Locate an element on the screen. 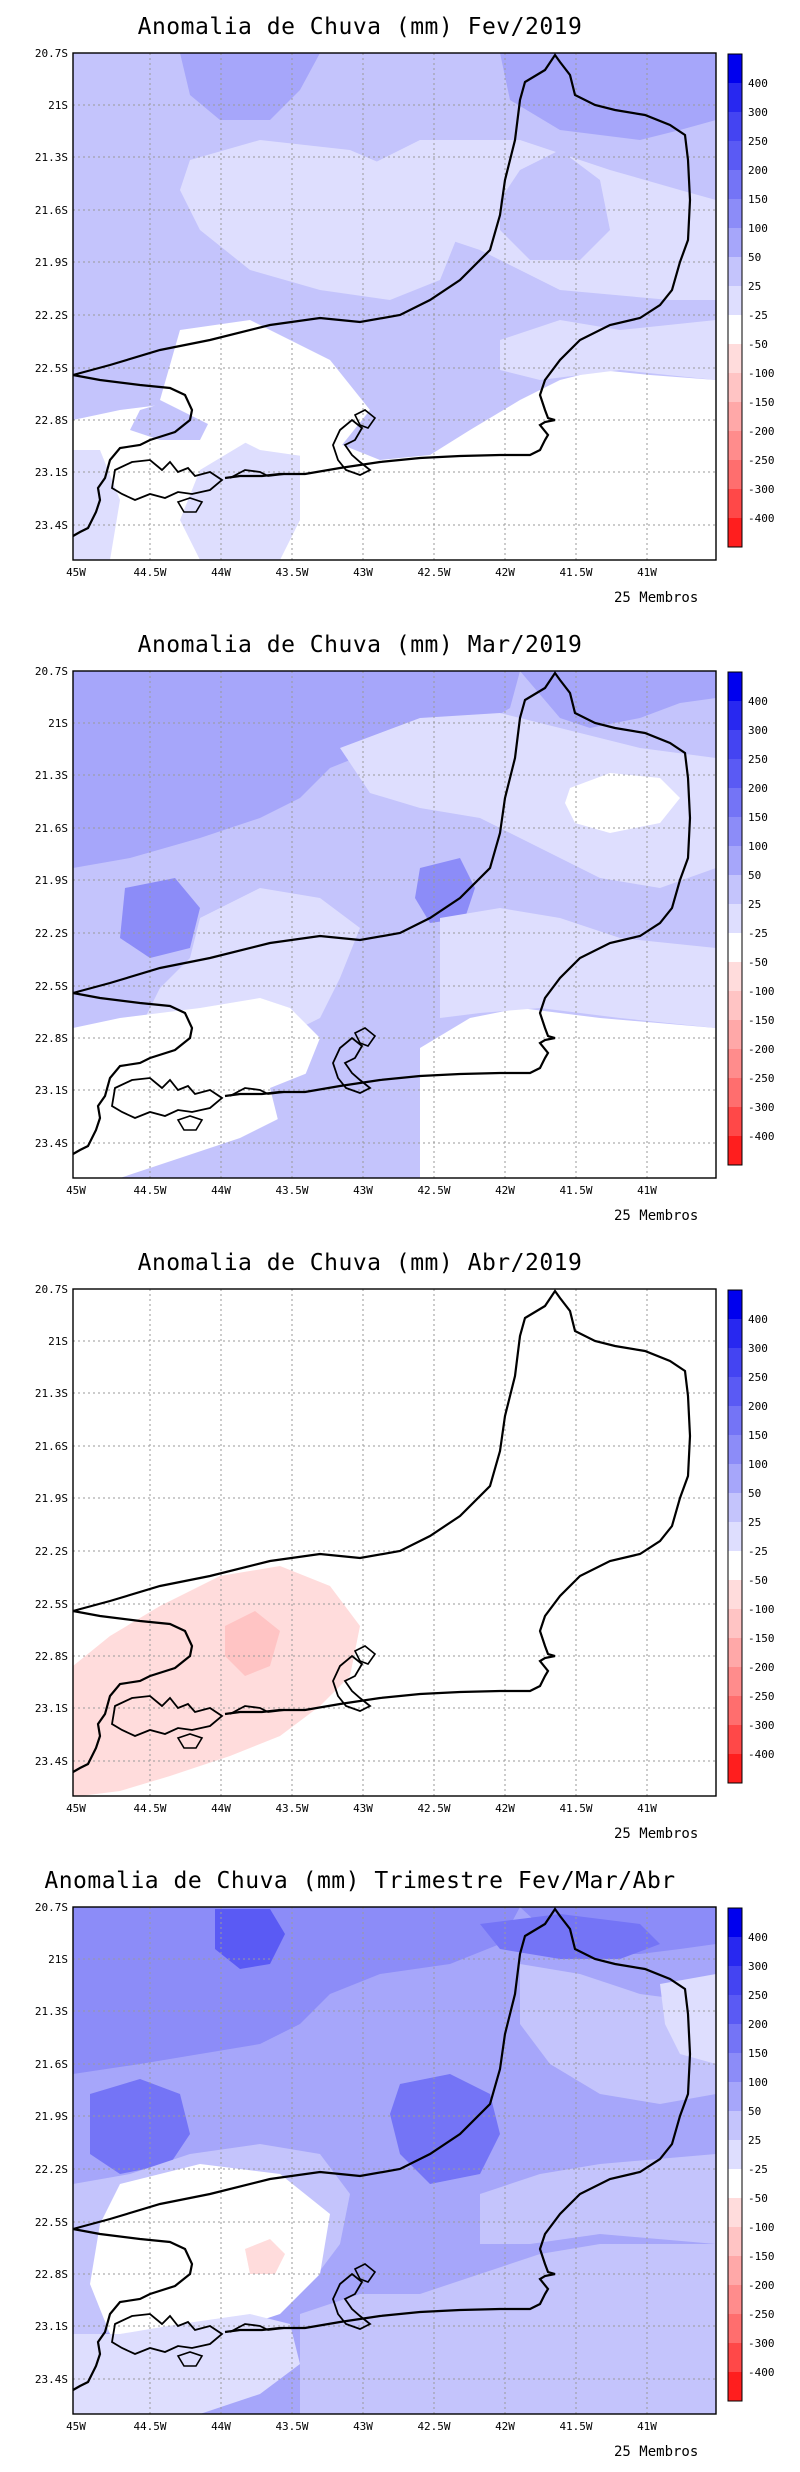 Image resolution: width=800 pixels, height=2472 pixels. legend-label: 250 is located at coordinates (758, 759).